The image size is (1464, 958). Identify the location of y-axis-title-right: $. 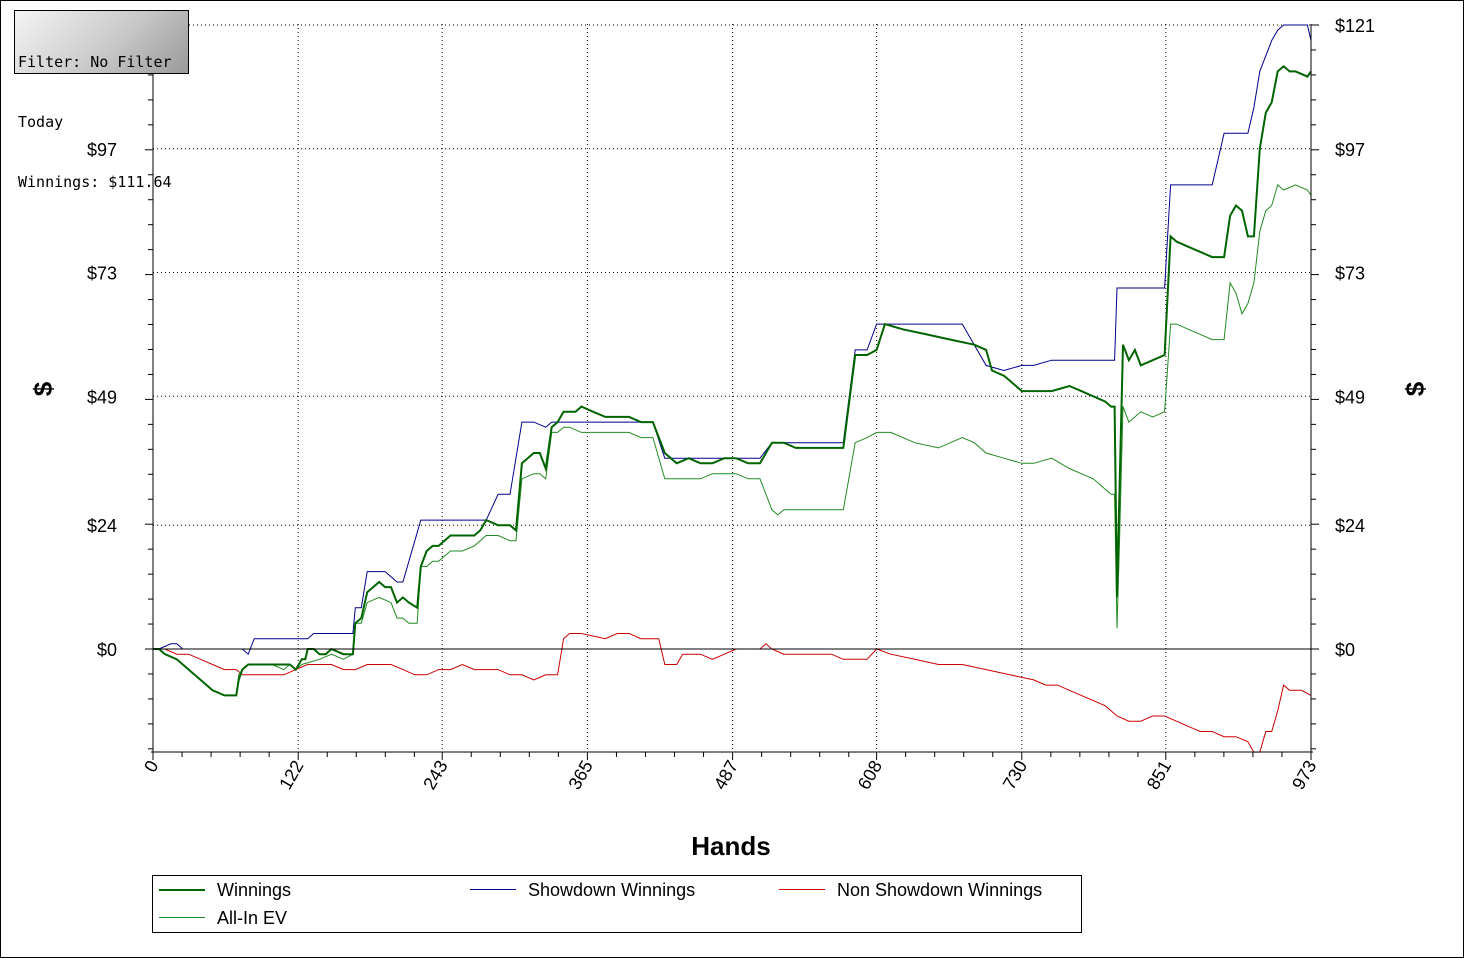
(1415, 388).